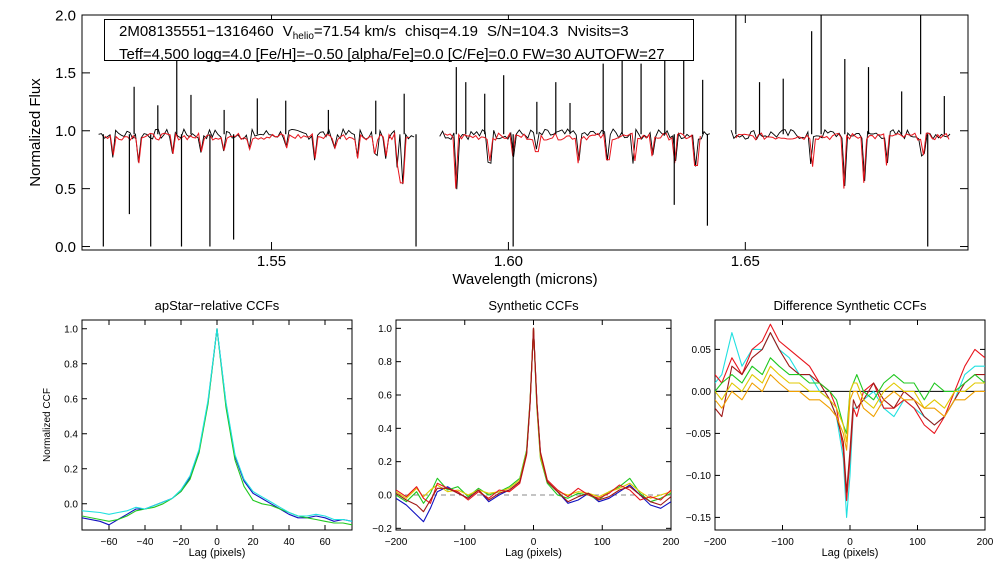  I want to click on chart-title: Difference Synthetic CCFs, so click(850, 305).